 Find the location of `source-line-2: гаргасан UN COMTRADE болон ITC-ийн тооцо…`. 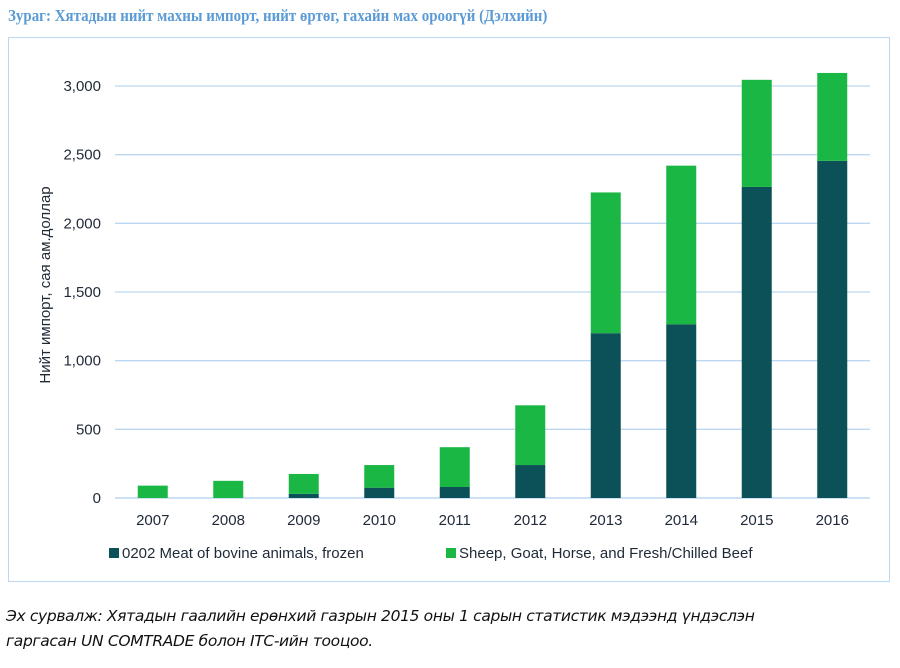

source-line-2: гаргасан UN COMTRADE болон ITC-ийн тооцо… is located at coordinates (189, 641).